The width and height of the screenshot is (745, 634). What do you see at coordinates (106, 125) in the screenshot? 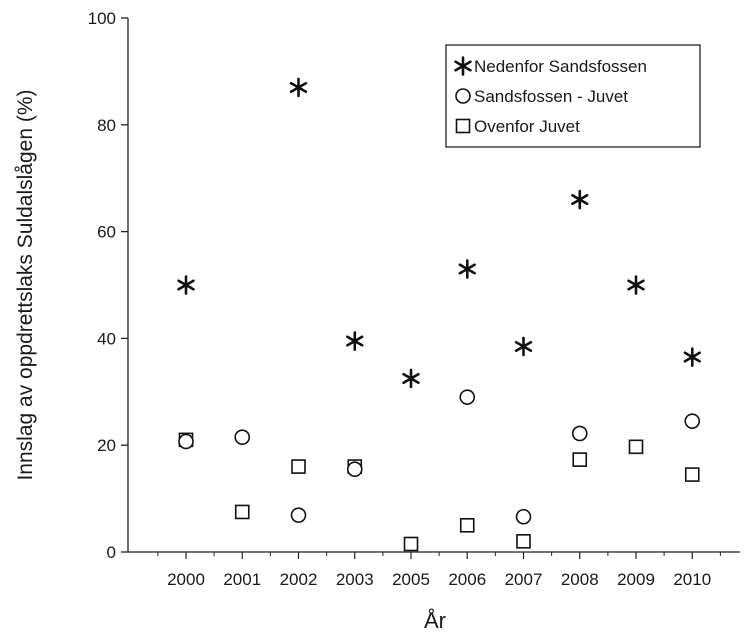
I see `y-tick-label: 80` at bounding box center [106, 125].